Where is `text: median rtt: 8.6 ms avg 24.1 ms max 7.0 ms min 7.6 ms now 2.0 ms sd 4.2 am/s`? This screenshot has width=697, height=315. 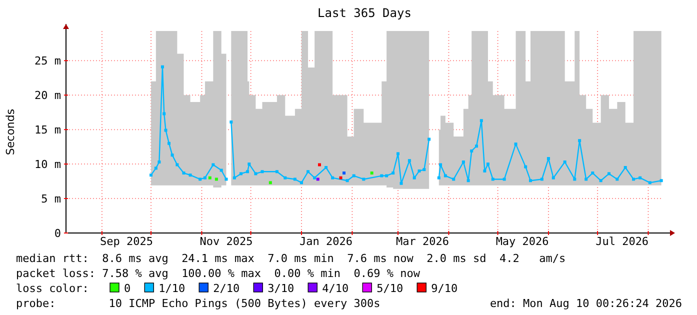 text: median rtt: 8.6 ms avg 24.1 ms max 7.0 ms min 7.6 ms now 2.0 ms sd 4.2 am/s is located at coordinates (291, 258).